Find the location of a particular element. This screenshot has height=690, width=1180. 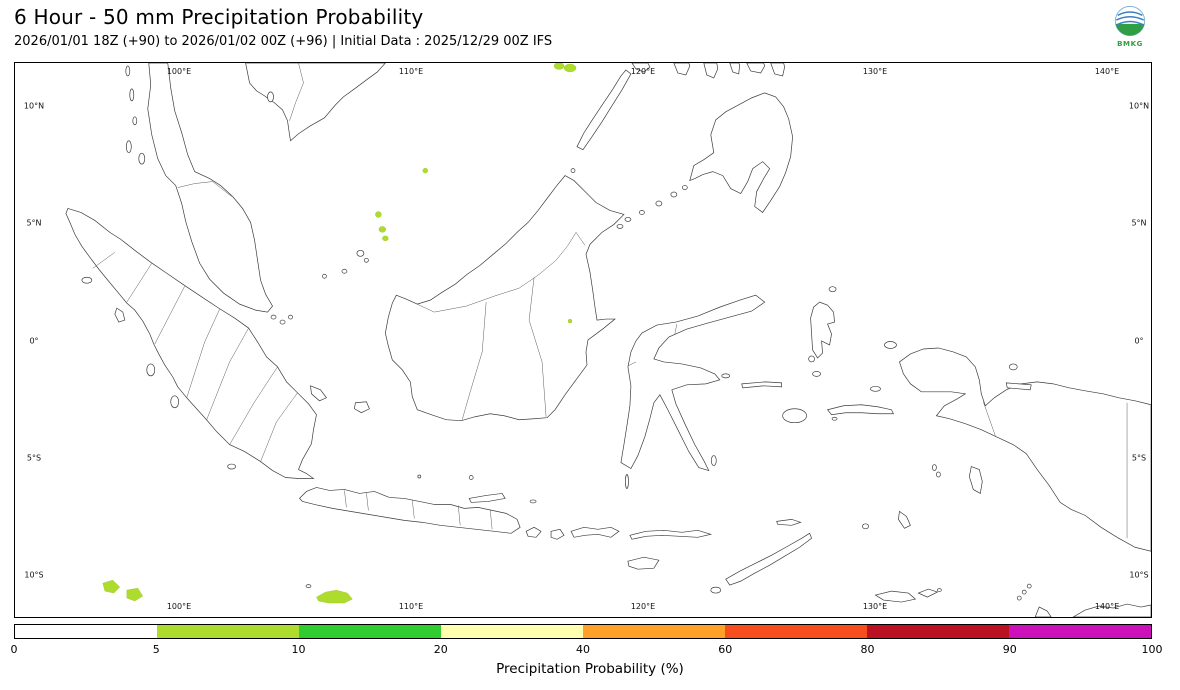

island-peleng is located at coordinates (726, 376).